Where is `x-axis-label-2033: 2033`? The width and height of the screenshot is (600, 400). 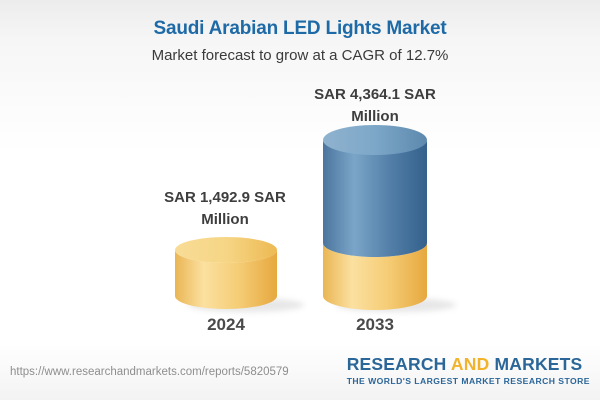
x-axis-label-2033: 2033 is located at coordinates (375, 324).